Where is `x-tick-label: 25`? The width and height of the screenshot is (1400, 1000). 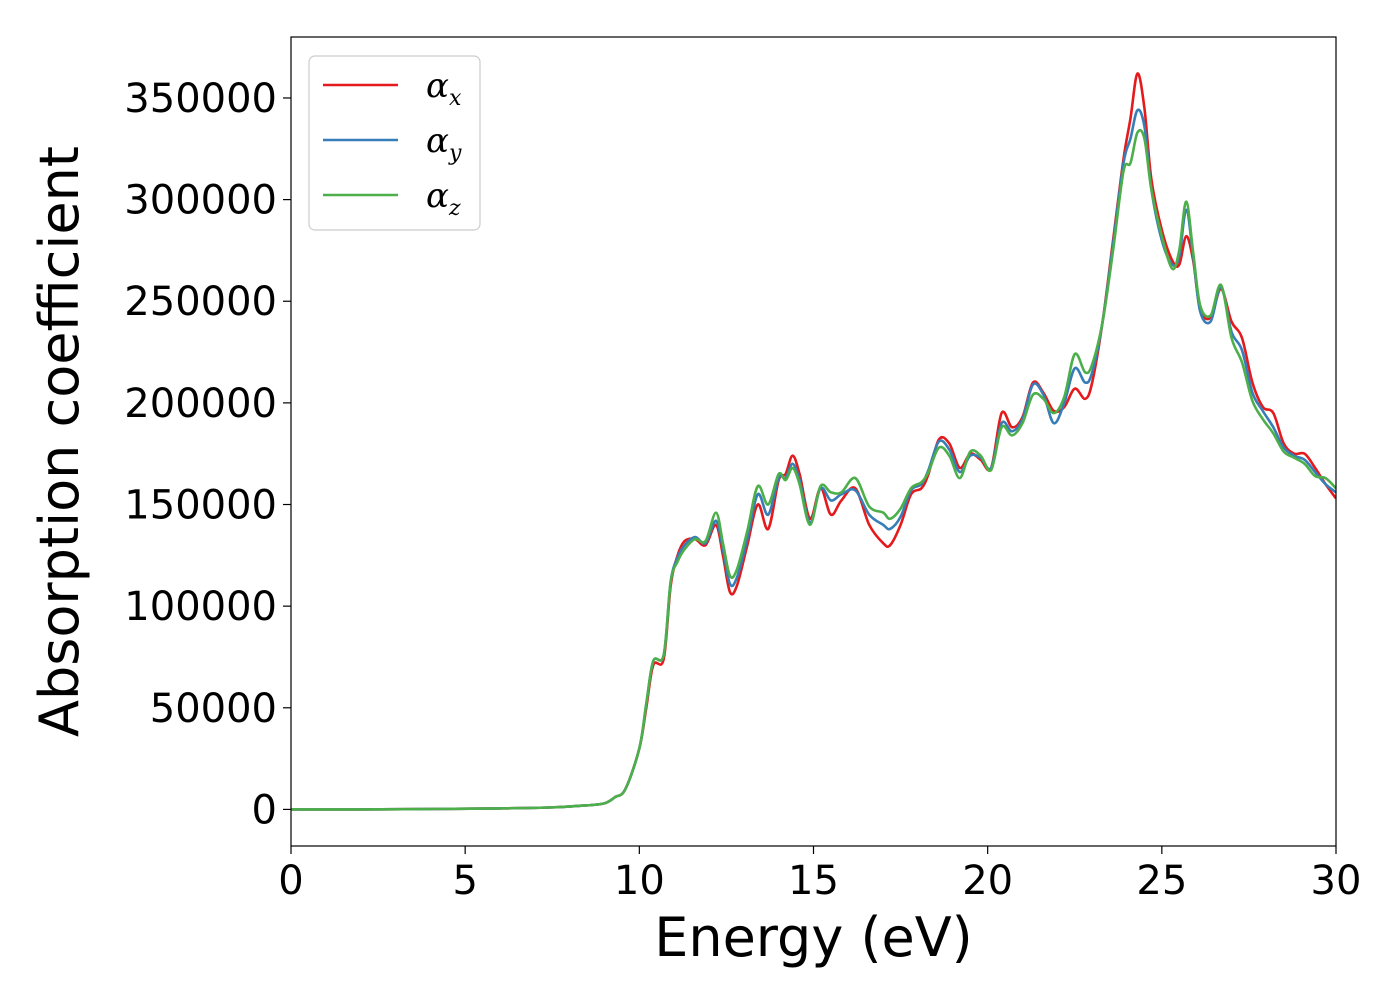
x-tick-label: 25 is located at coordinates (1161, 881).